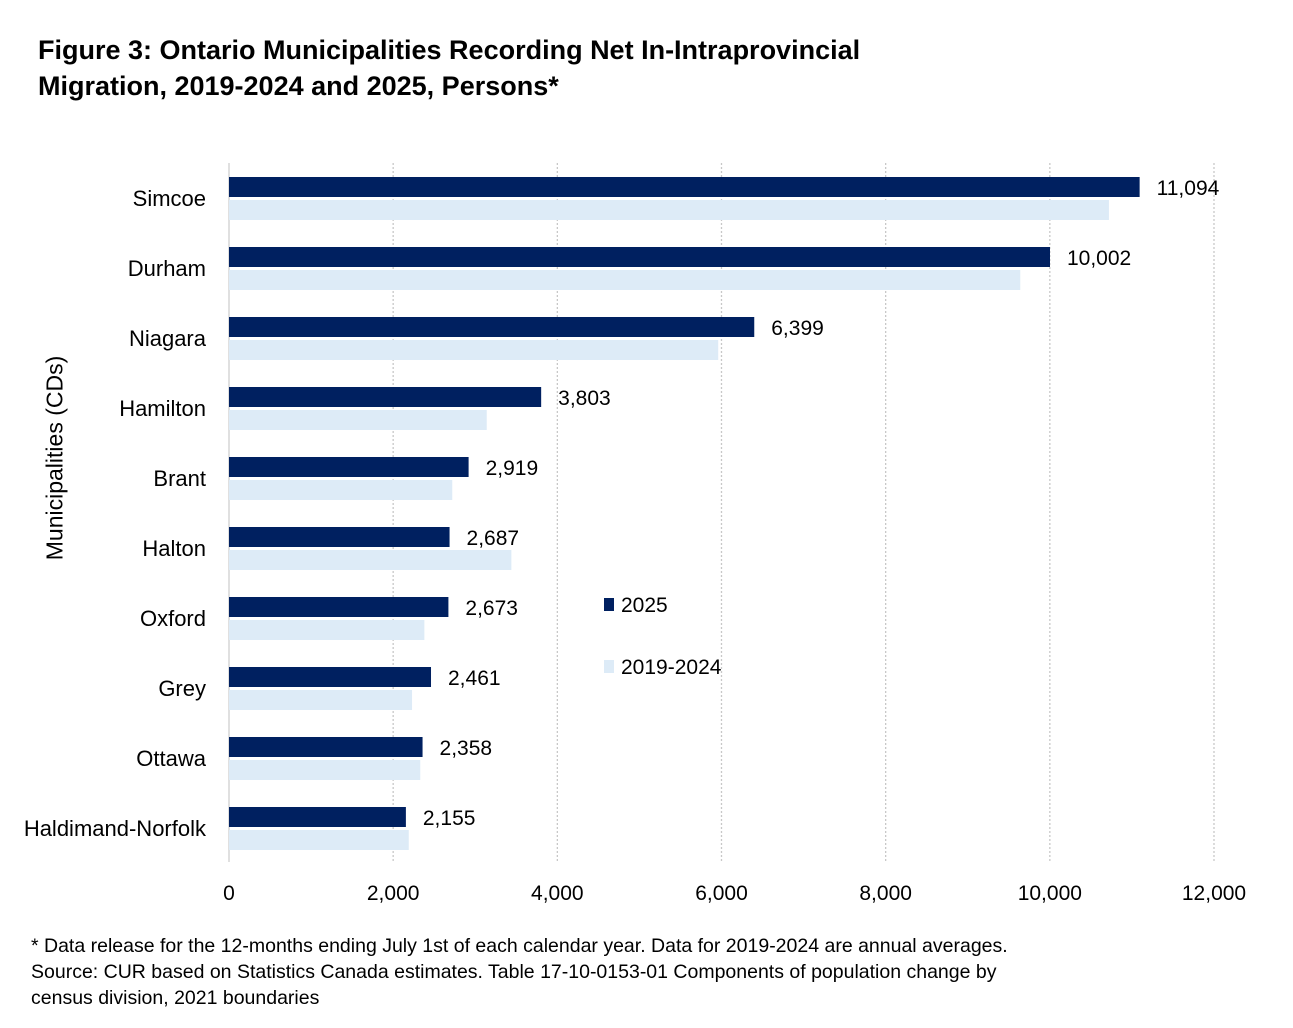 The height and width of the screenshot is (1028, 1293). Describe the element at coordinates (1188, 188) in the screenshot. I see `data-label: 11,094` at that location.